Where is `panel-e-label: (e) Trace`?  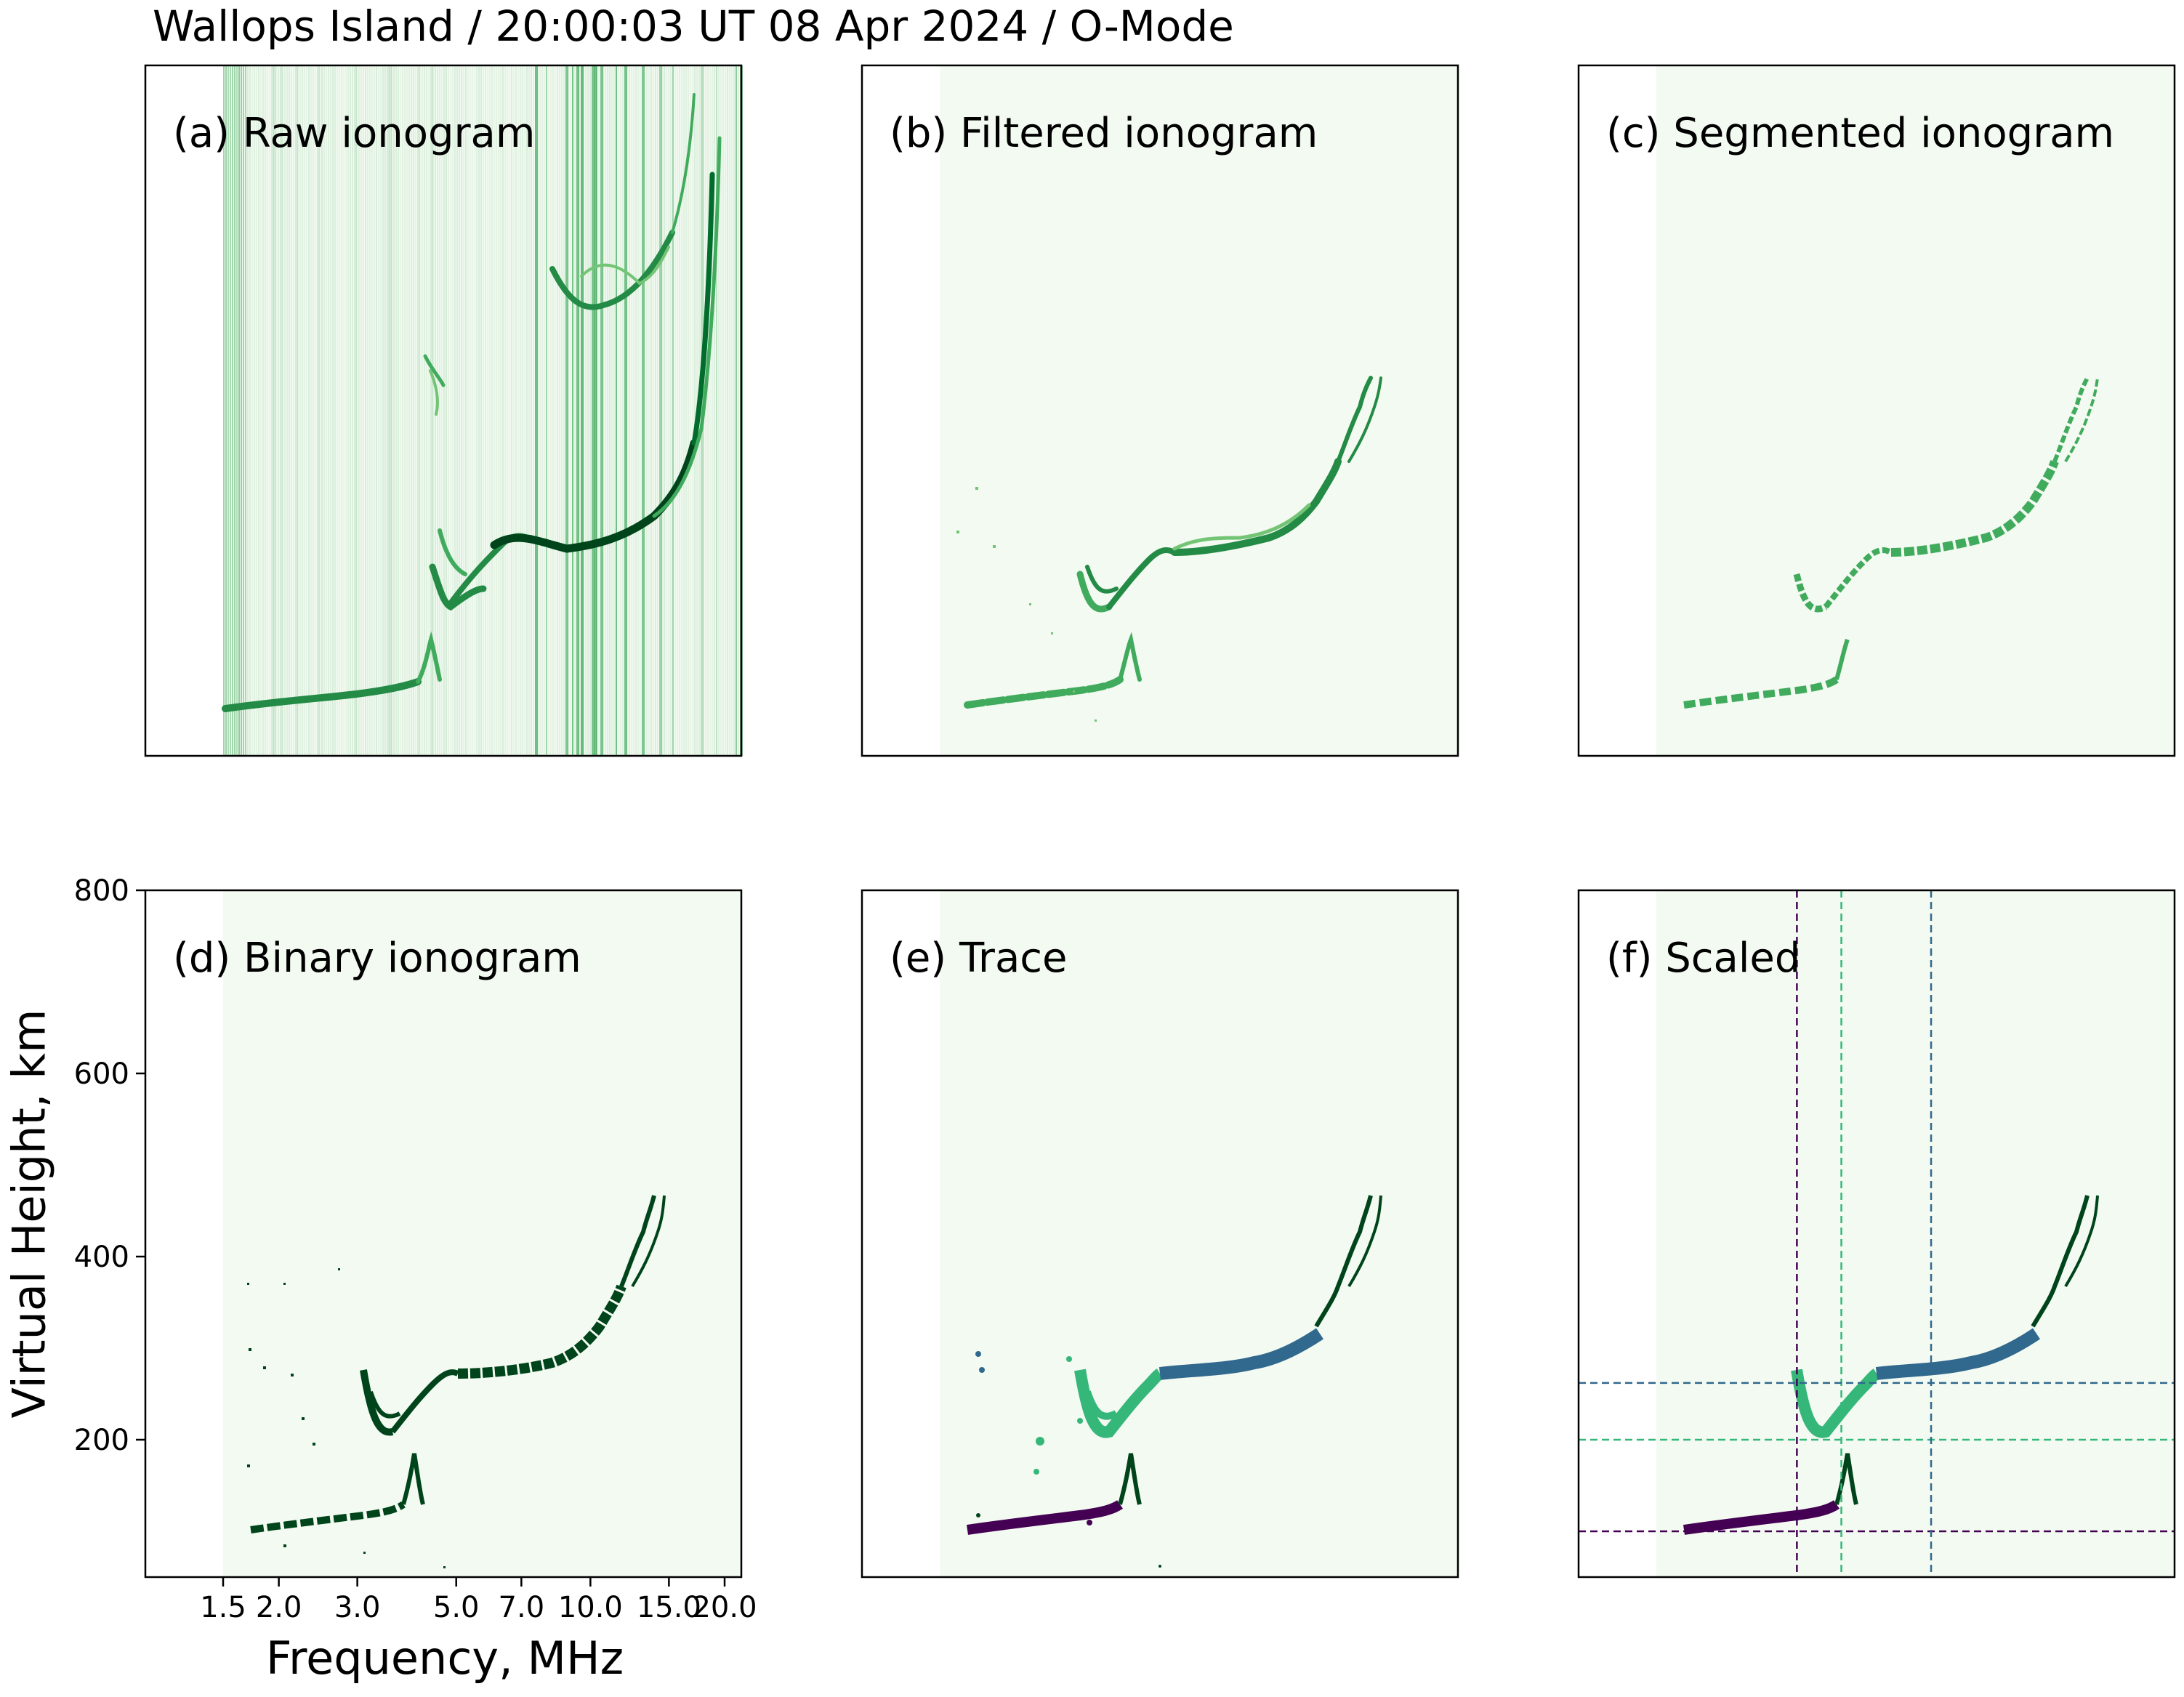 panel-e-label: (e) Trace is located at coordinates (979, 958).